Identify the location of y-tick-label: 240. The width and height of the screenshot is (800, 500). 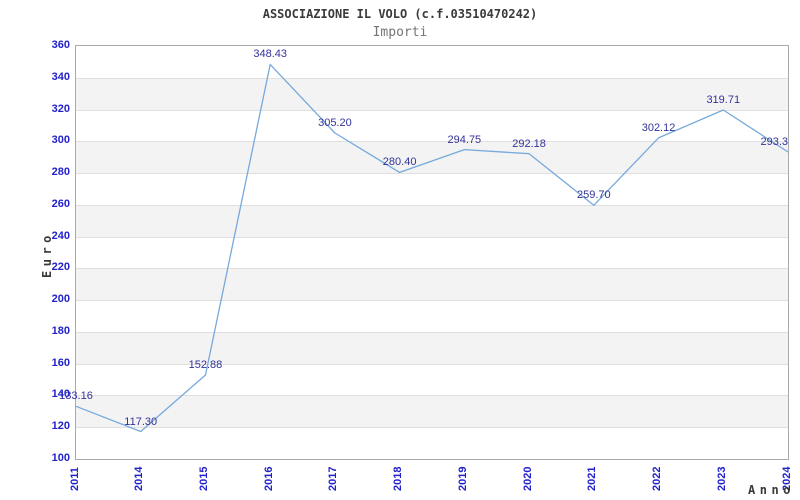
(60, 235).